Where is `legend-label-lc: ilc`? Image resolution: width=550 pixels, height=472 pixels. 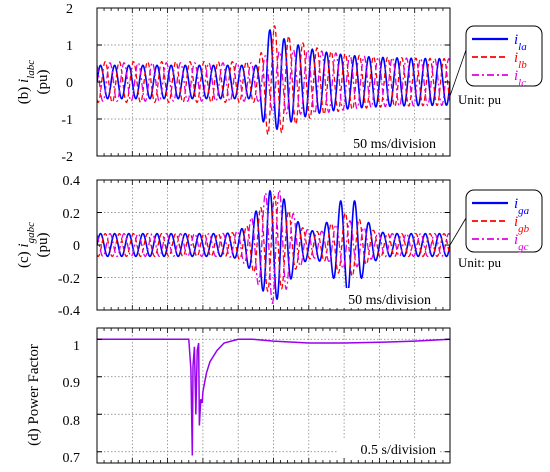 legend-label-lc: ilc is located at coordinates (520, 78).